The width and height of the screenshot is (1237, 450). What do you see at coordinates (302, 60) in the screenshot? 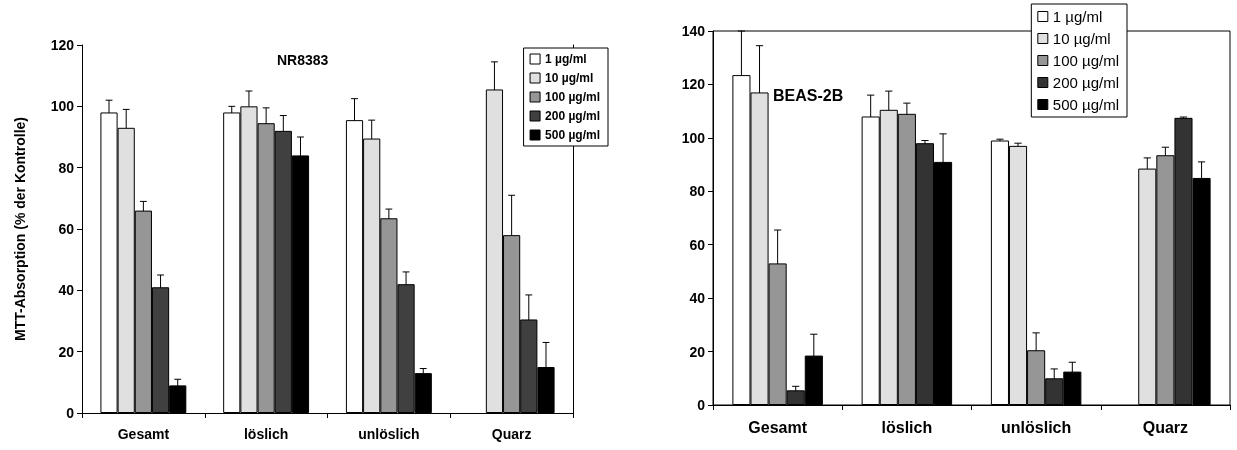
I see `text: NR8383` at bounding box center [302, 60].